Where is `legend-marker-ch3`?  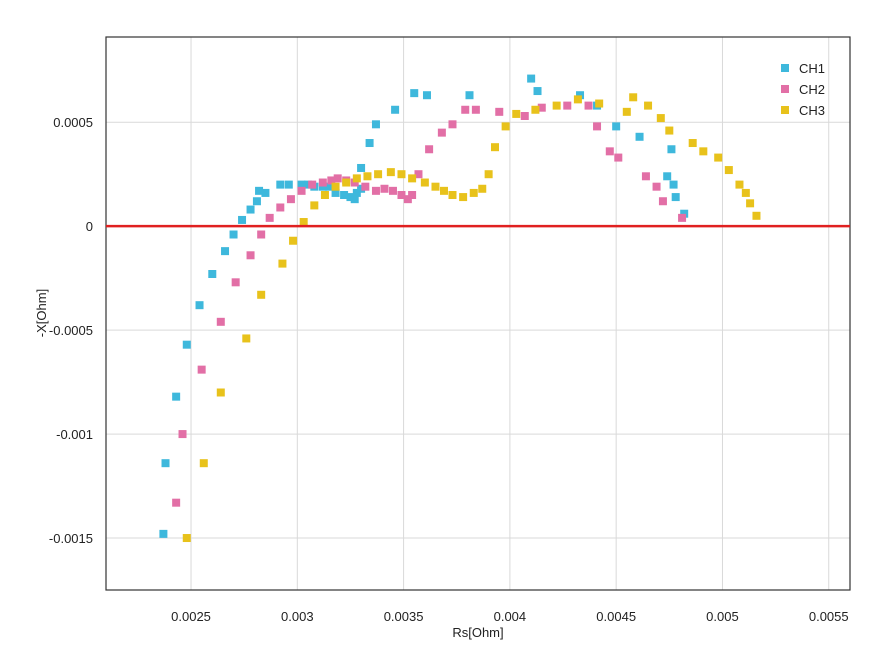 legend-marker-ch3 is located at coordinates (785, 110).